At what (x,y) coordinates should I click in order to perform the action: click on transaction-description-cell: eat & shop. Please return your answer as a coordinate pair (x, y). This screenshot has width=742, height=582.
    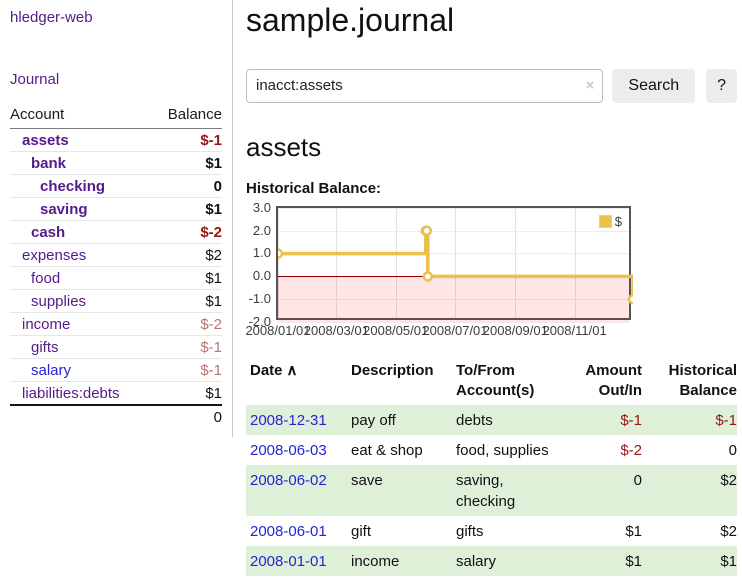
    Looking at the image, I should click on (387, 450).